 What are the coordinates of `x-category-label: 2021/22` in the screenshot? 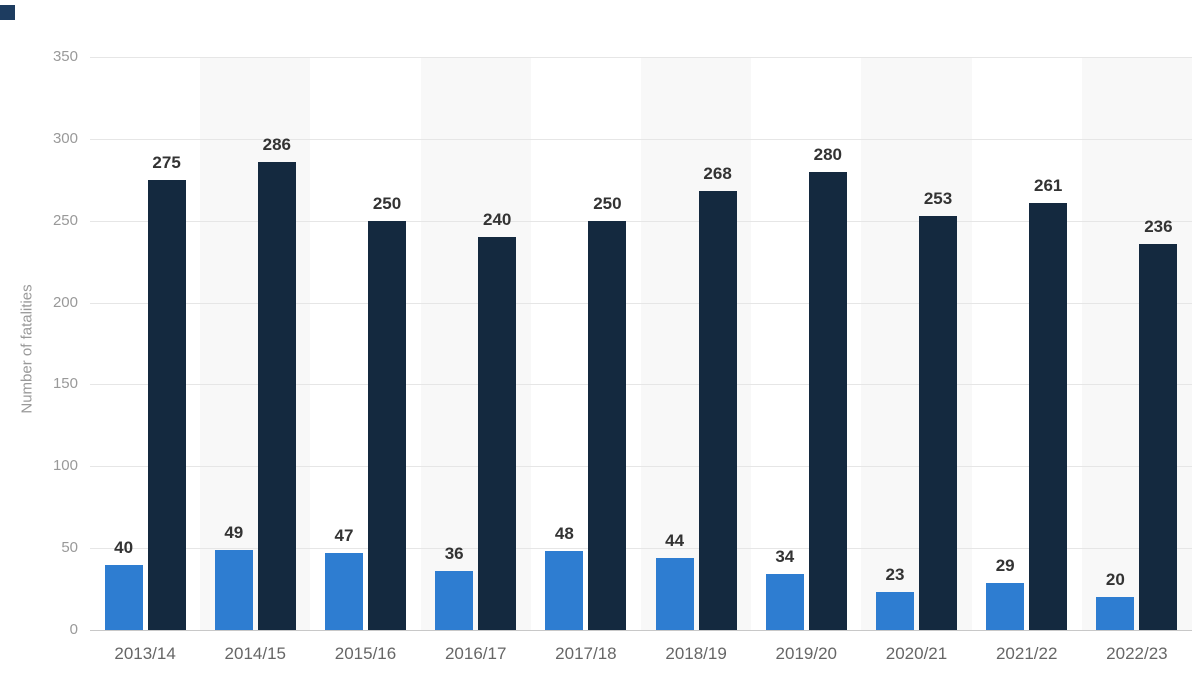 It's located at (1026, 653).